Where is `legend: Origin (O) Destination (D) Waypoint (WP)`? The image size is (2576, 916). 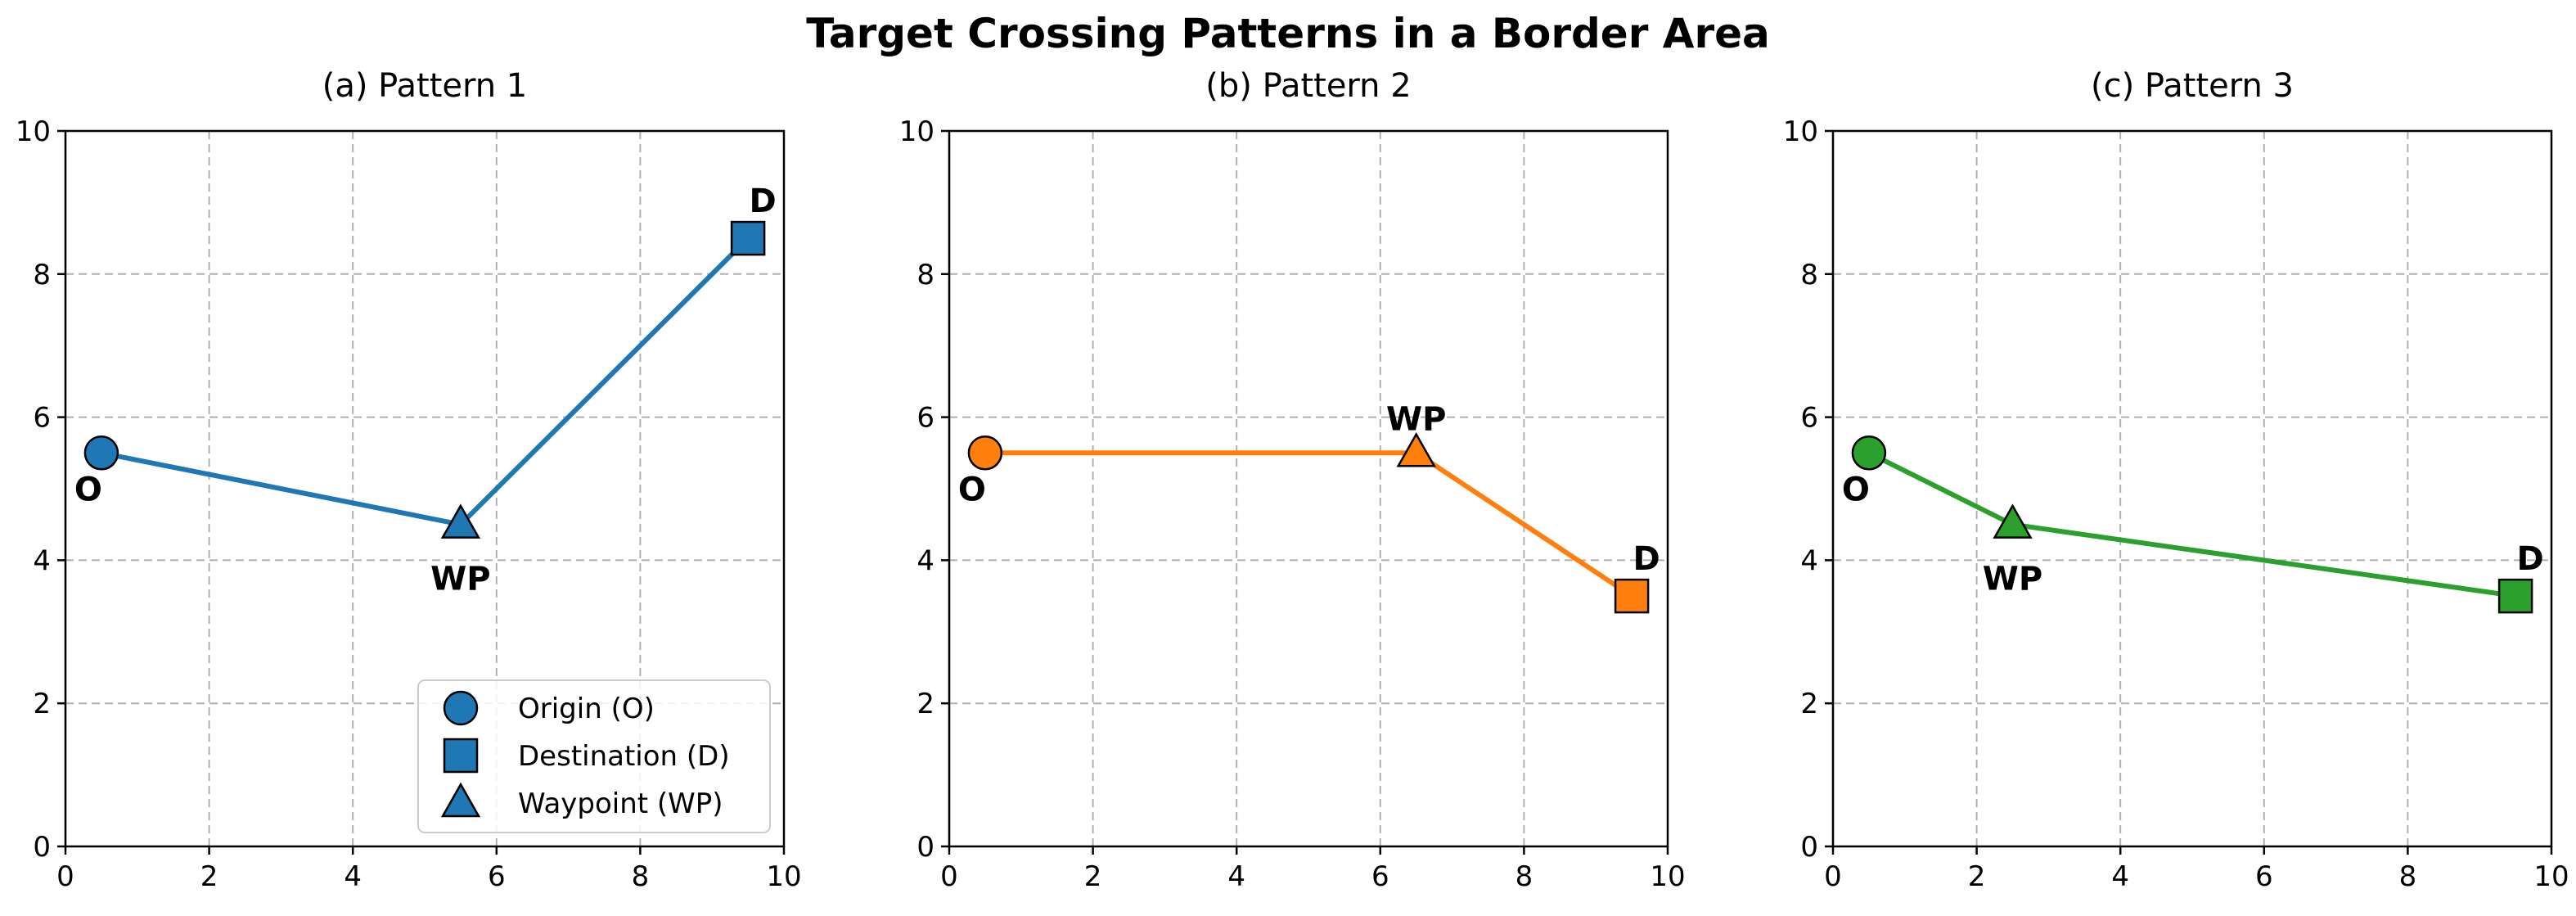 legend: Origin (O) Destination (D) Waypoint (WP) is located at coordinates (594, 756).